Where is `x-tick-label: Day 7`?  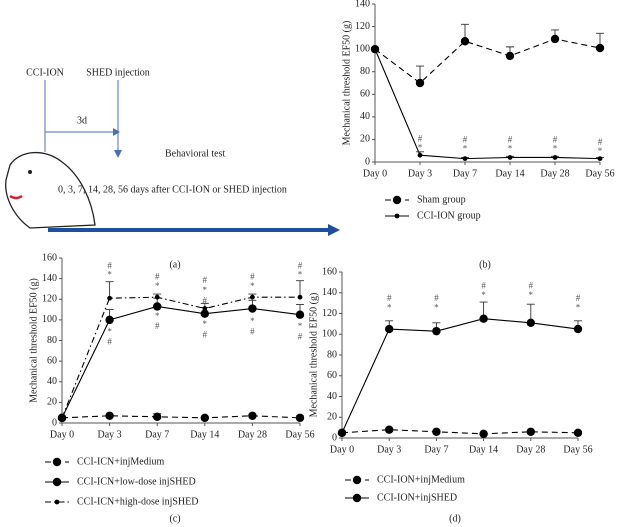
x-tick-label: Day 7 is located at coordinates (157, 434).